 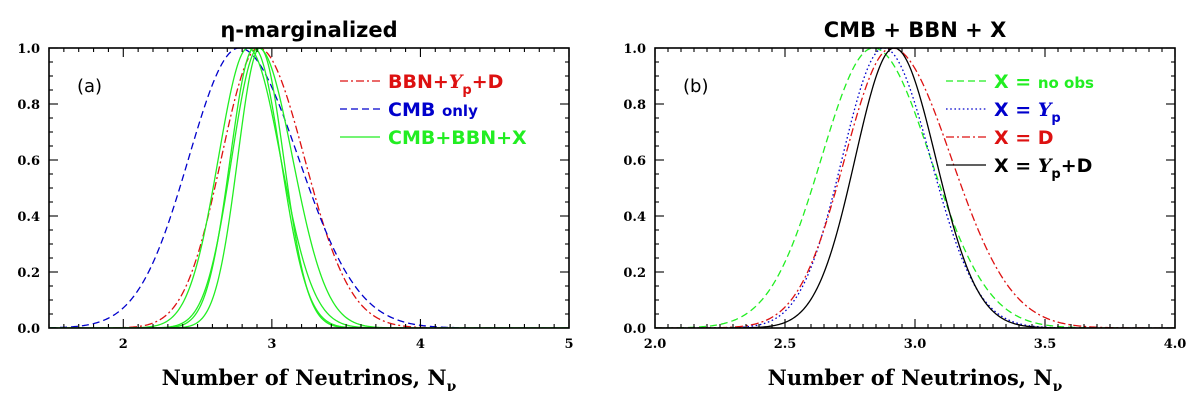 I want to click on chart-title: η-marginalized, so click(x=308, y=30).